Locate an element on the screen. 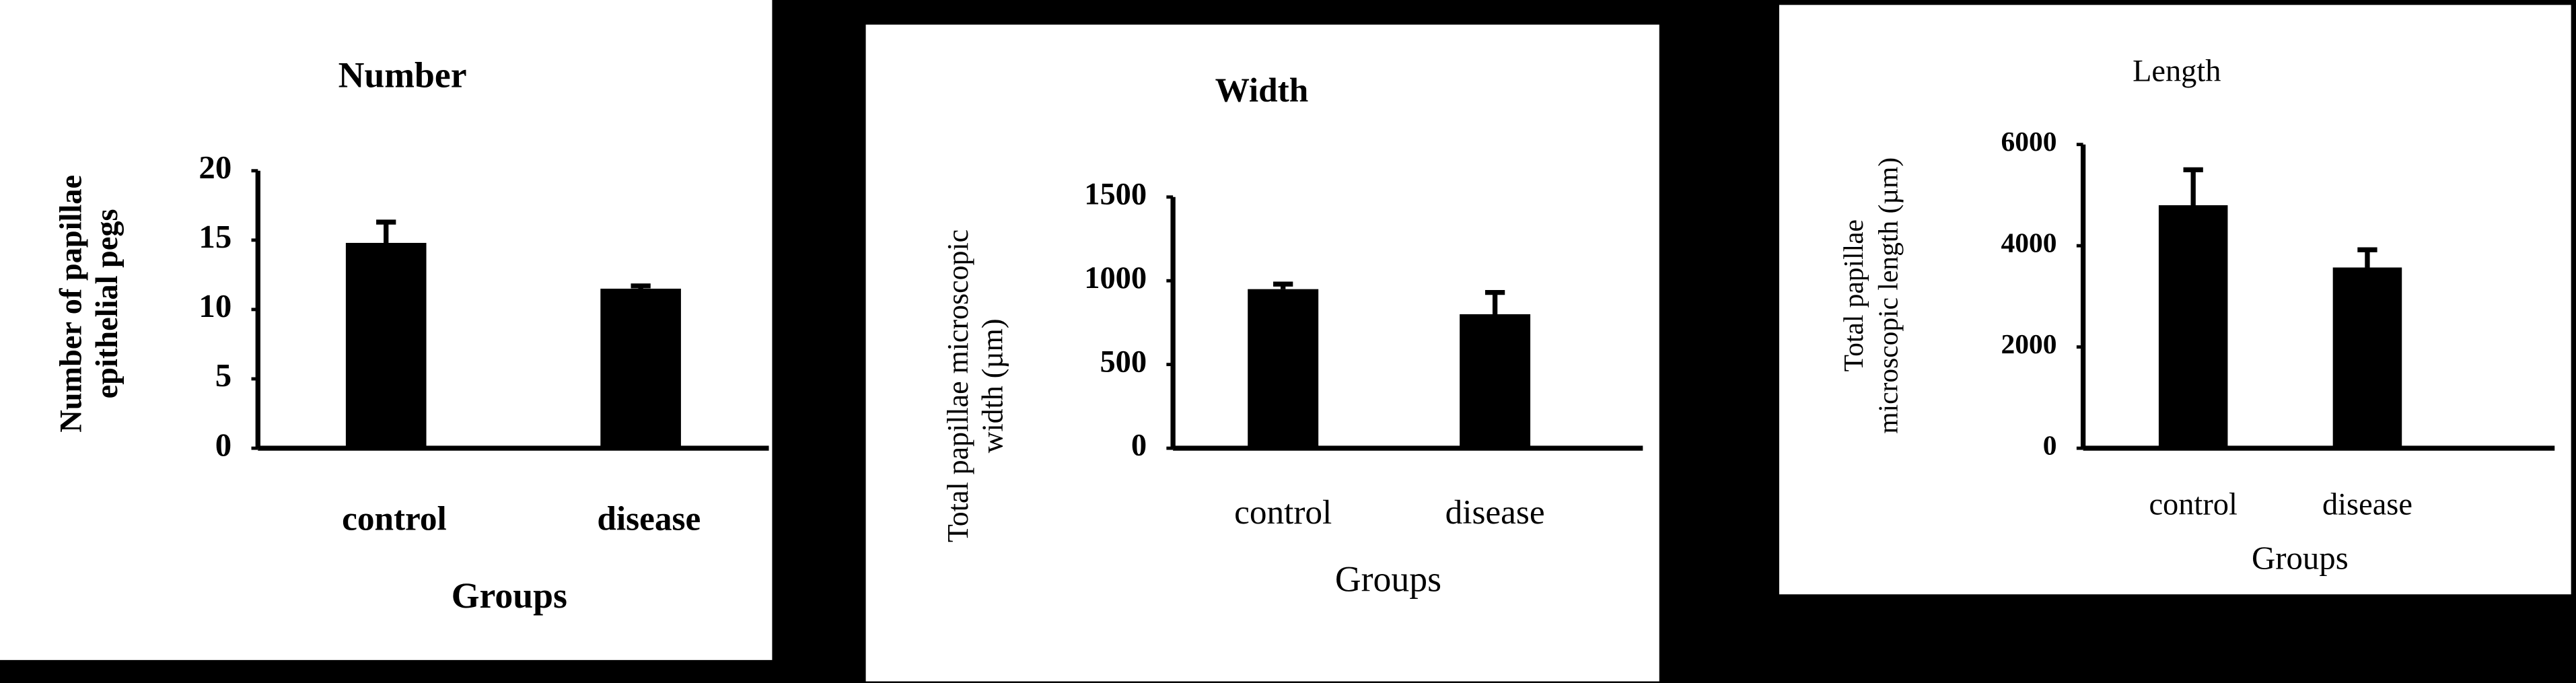 The width and height of the screenshot is (2576, 683). y-tick-label: 2000 is located at coordinates (2029, 343).